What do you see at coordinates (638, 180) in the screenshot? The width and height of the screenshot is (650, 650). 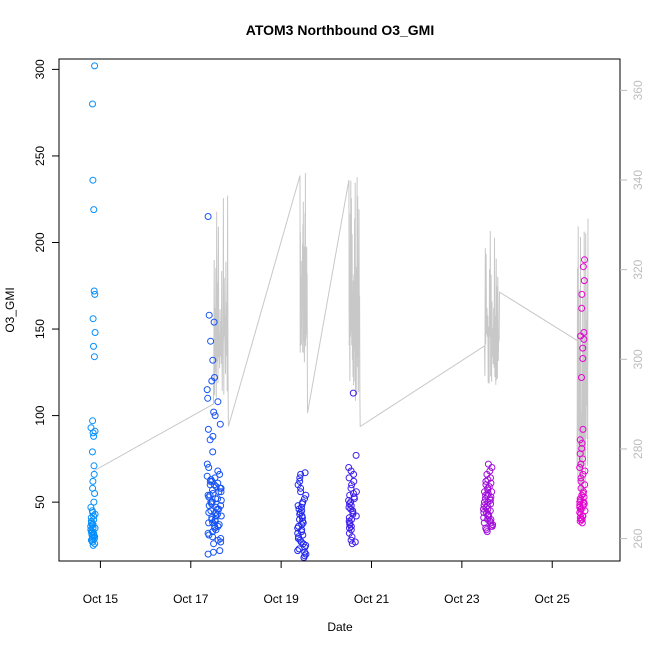 I see `y2-tick-label: 340` at bounding box center [638, 180].